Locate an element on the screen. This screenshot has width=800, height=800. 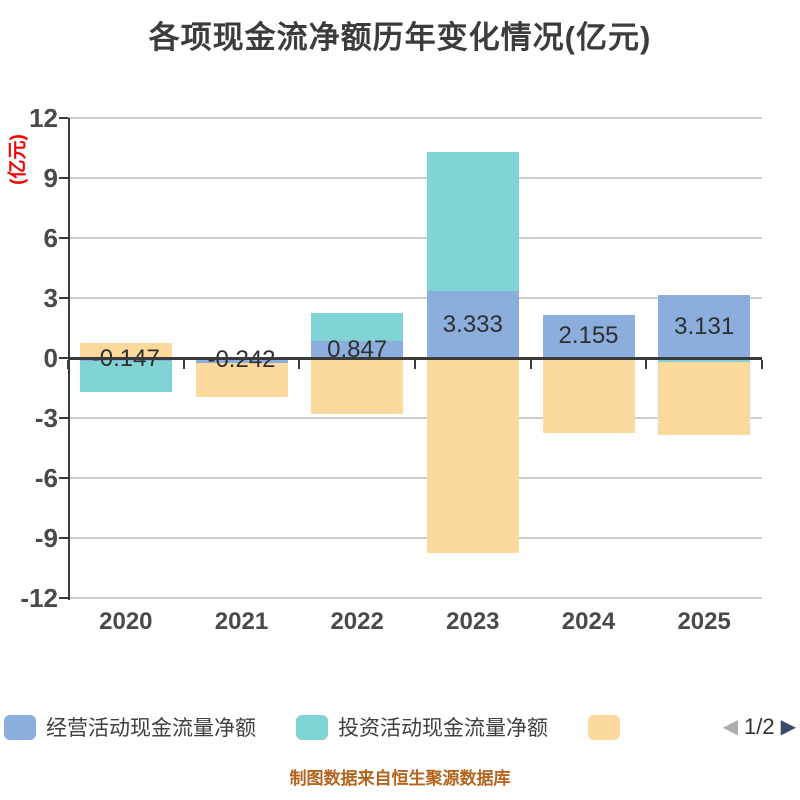
bar-segment-2022-series0 is located at coordinates (357, 349).